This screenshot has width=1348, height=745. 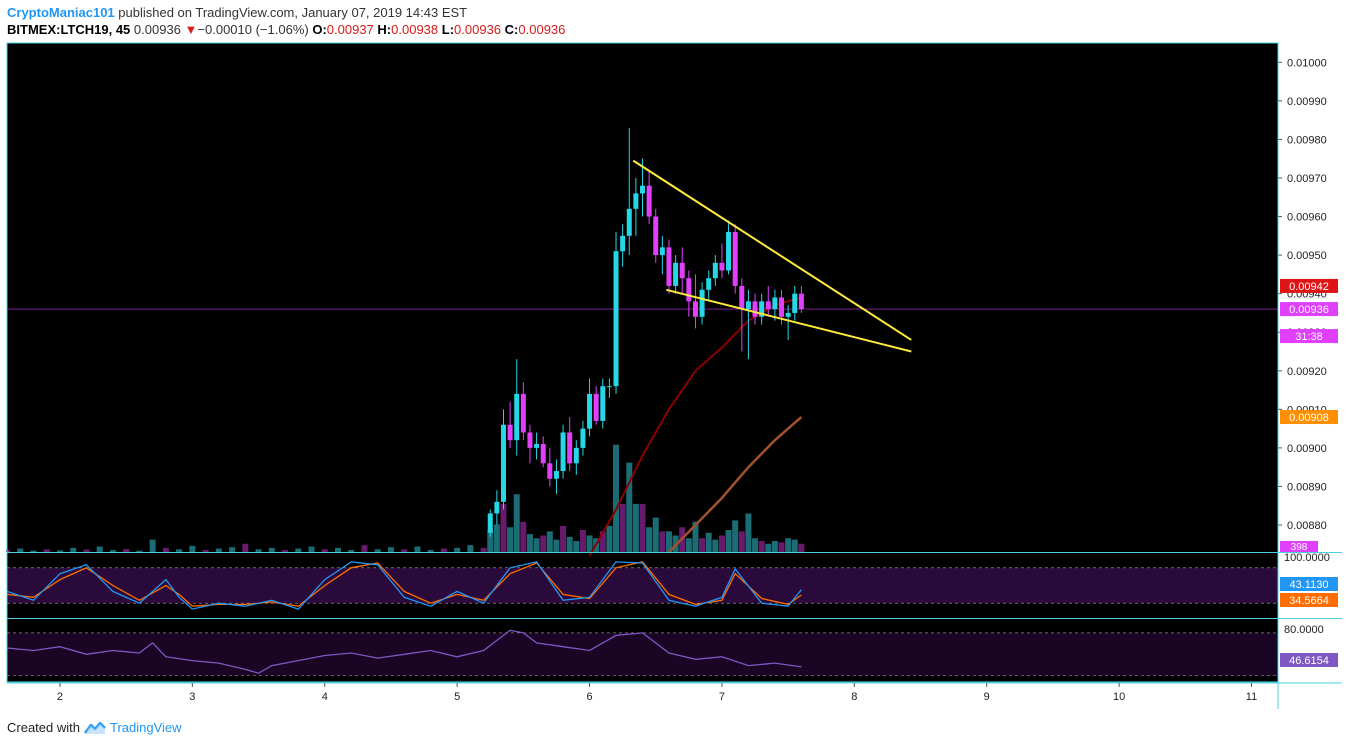 What do you see at coordinates (253, 29) in the screenshot?
I see `price-change: −0.00010 (−1.06%)` at bounding box center [253, 29].